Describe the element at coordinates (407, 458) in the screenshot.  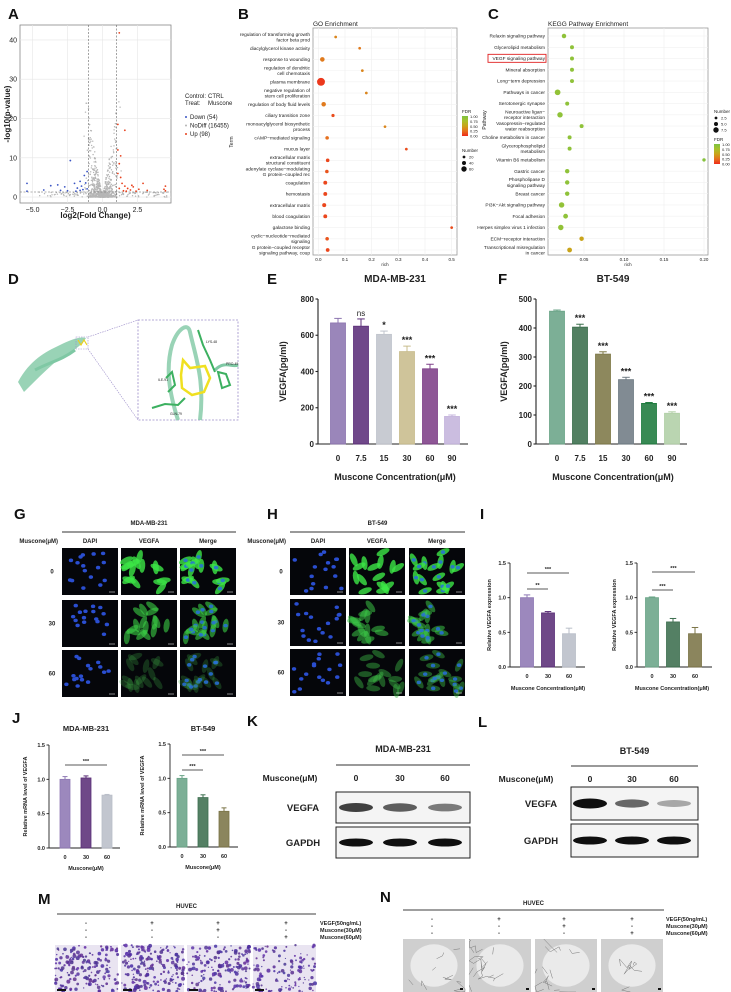
I see `x-tick-label: 30` at that location.